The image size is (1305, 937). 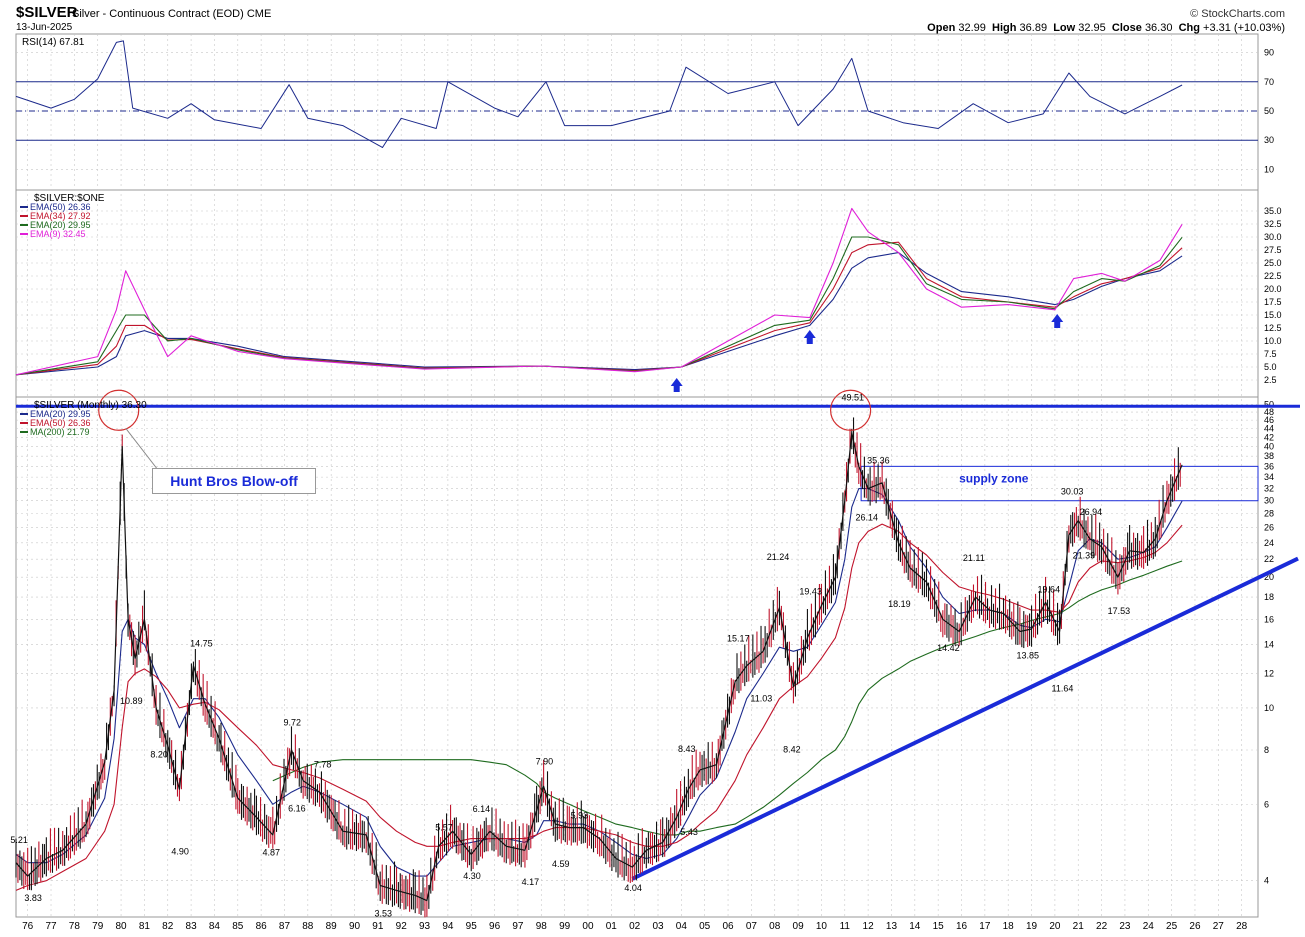 What do you see at coordinates (1266, 881) in the screenshot?
I see `price-tick-label: 4` at bounding box center [1266, 881].